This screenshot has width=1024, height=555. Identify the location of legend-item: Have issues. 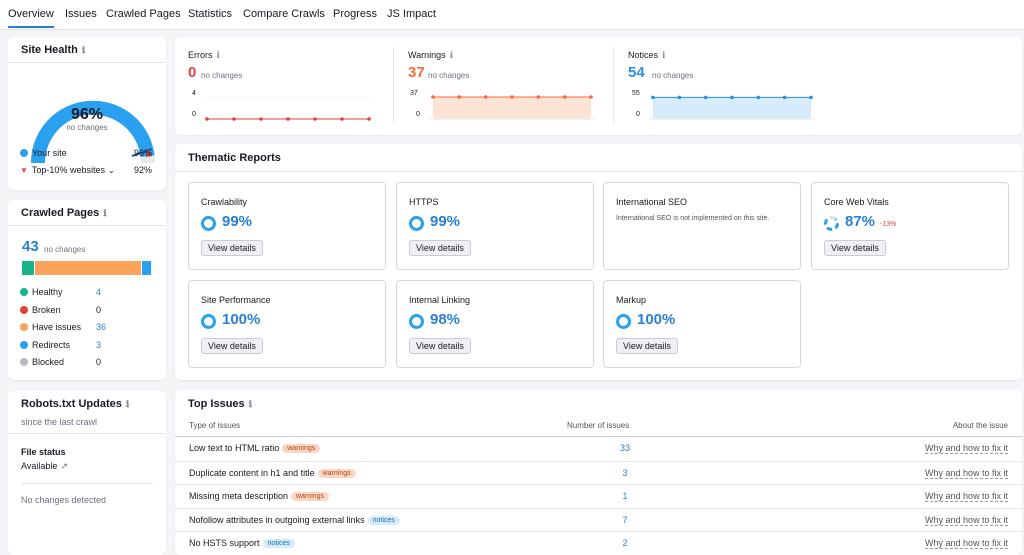
(50, 327).